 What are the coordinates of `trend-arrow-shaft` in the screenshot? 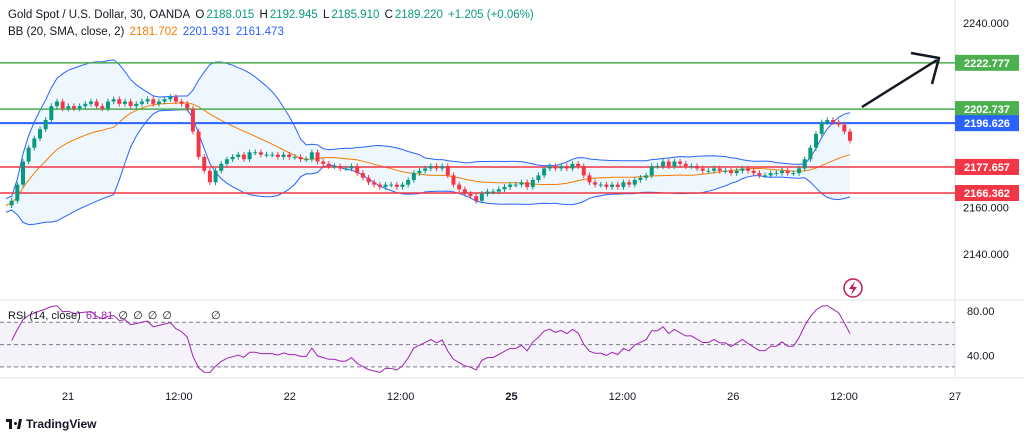 It's located at (899, 83).